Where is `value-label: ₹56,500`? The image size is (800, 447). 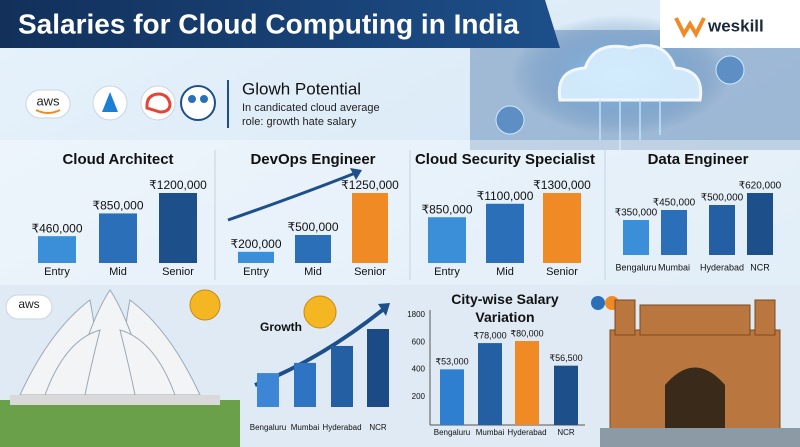
value-label: ₹56,500 is located at coordinates (565, 358).